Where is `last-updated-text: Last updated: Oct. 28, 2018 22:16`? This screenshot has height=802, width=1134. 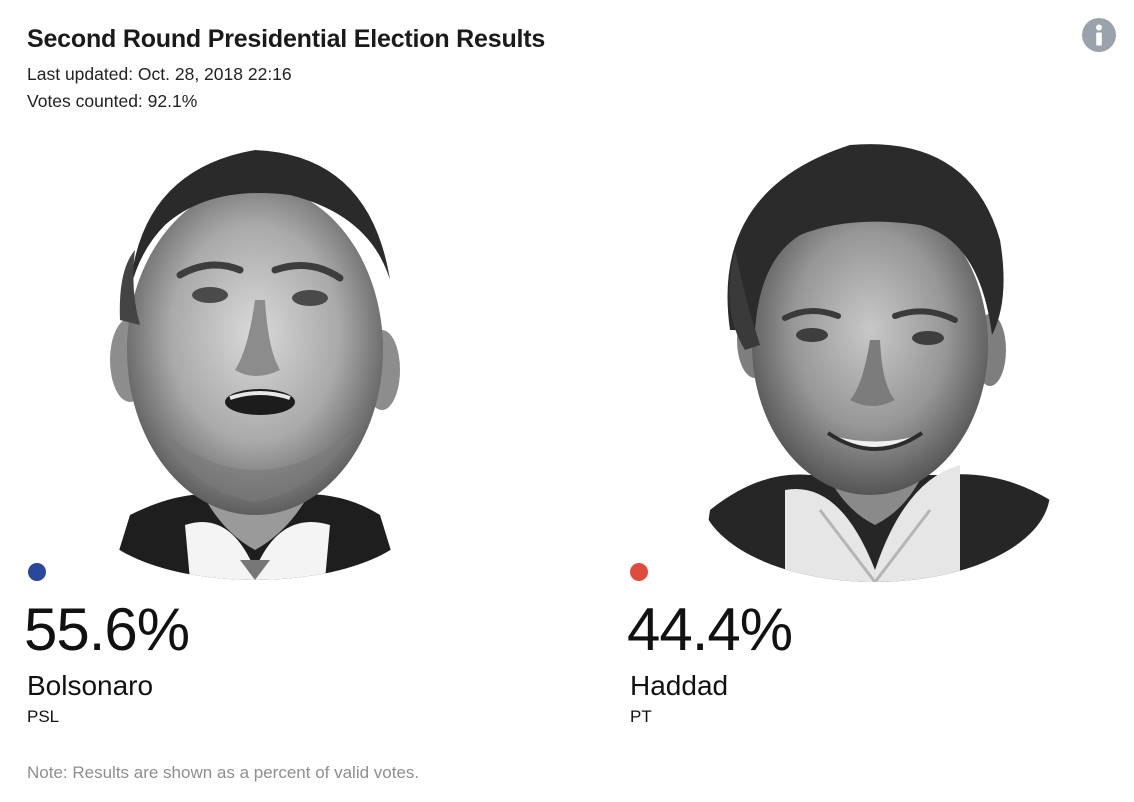
last-updated-text: Last updated: Oct. 28, 2018 22:16 is located at coordinates (159, 74).